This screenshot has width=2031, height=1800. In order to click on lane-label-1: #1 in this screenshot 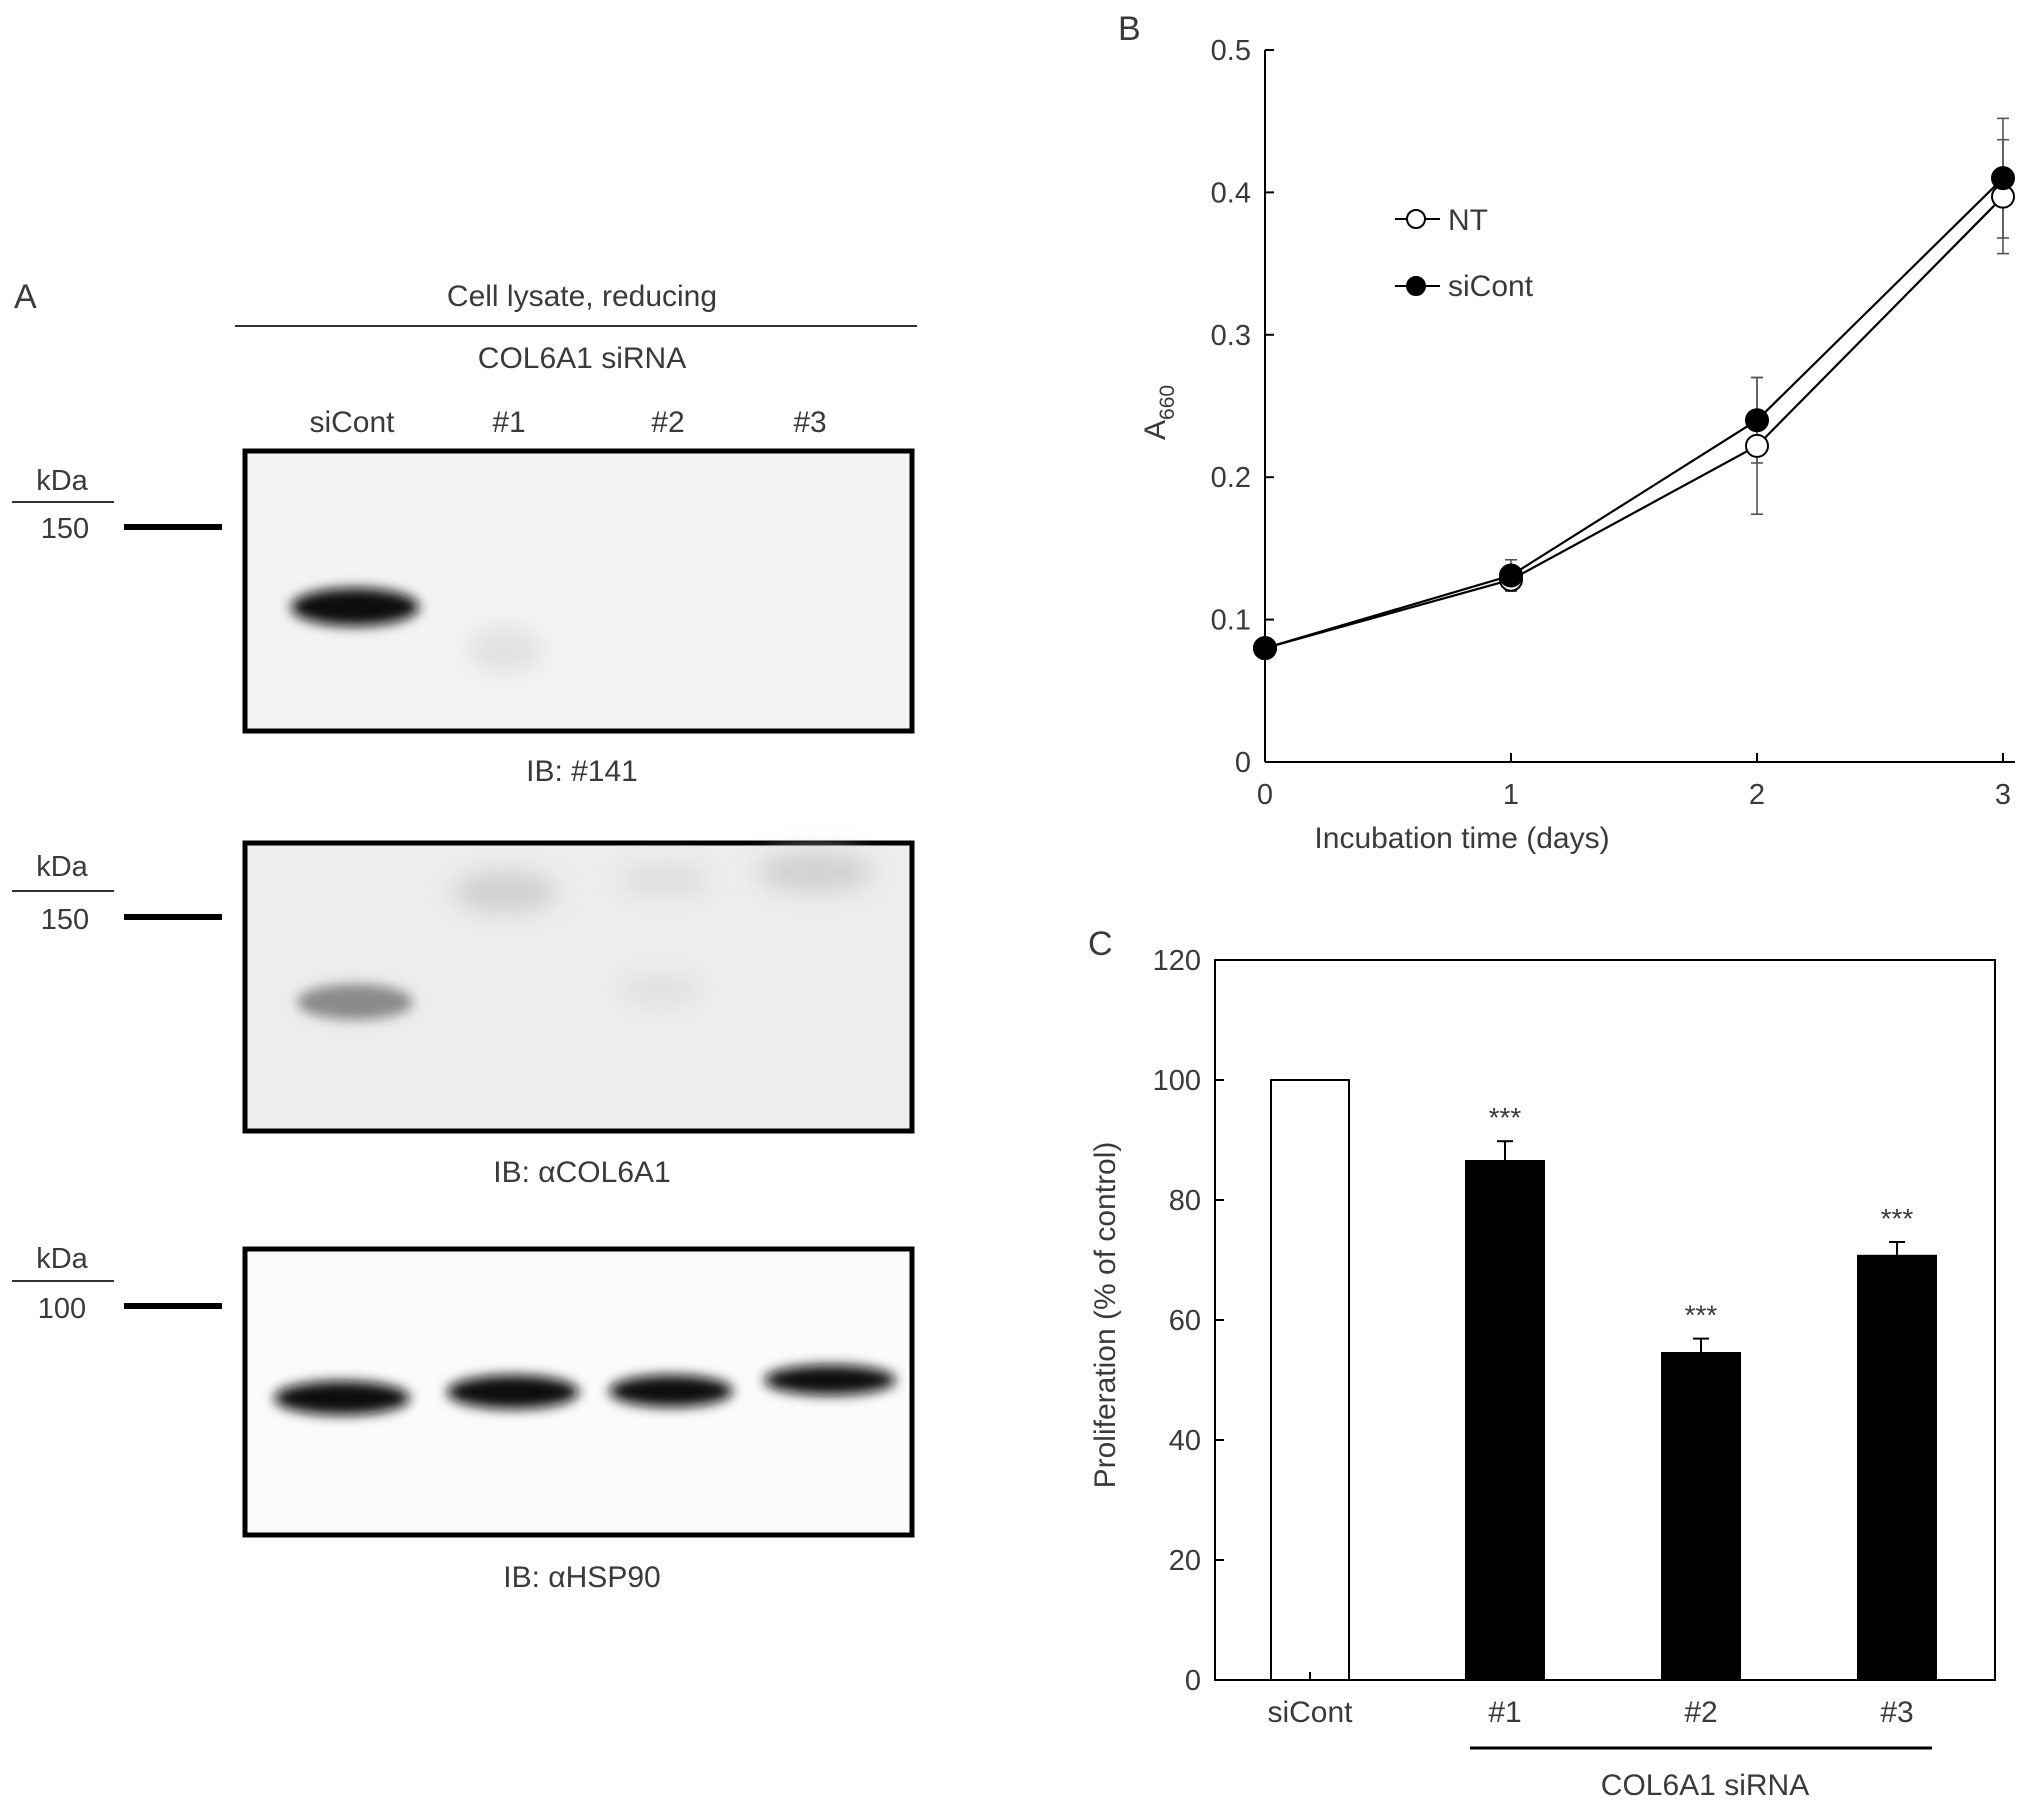, I will do `click(508, 422)`.